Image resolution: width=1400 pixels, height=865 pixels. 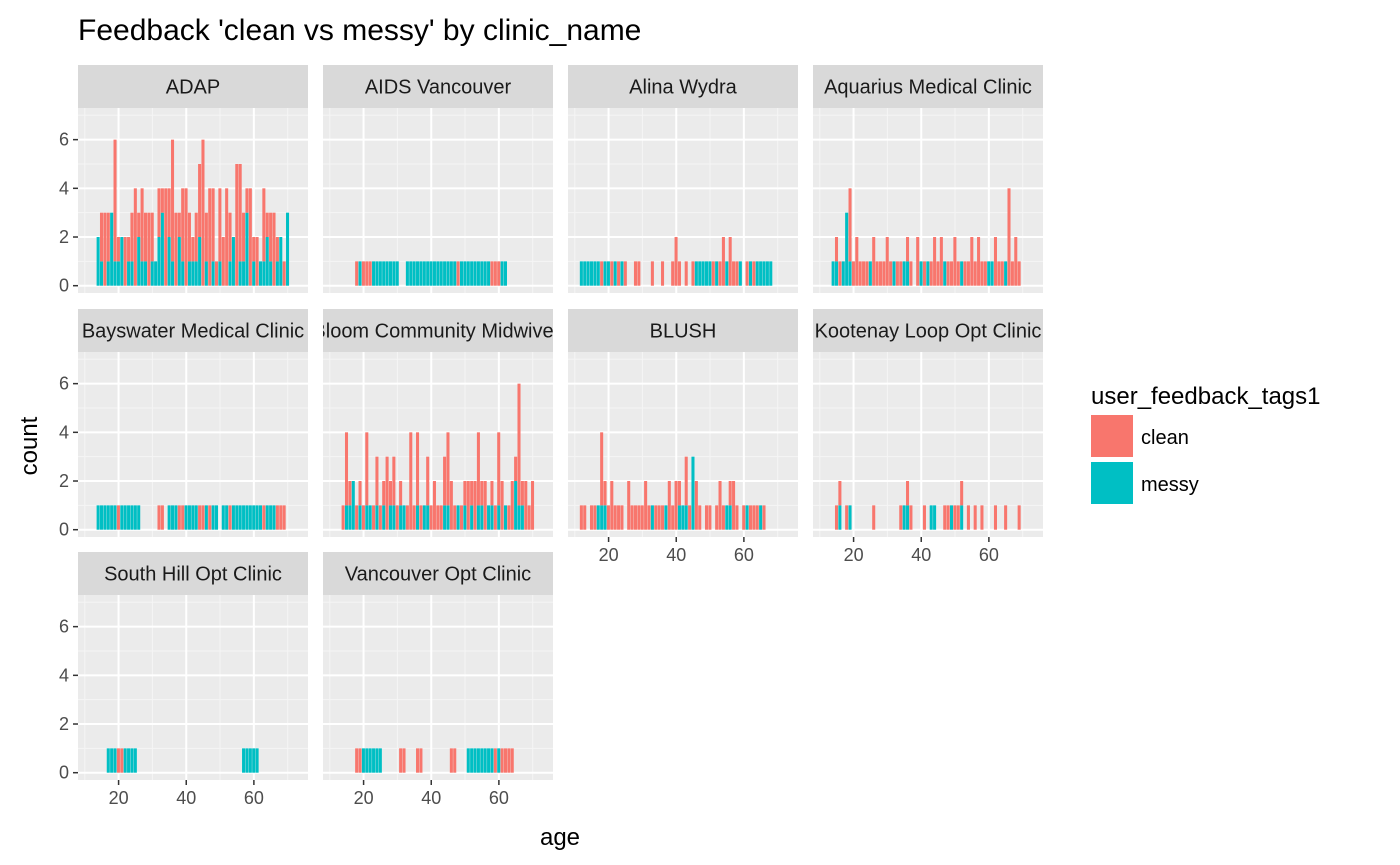 What do you see at coordinates (921, 551) in the screenshot?
I see `x-axis: 20 40 60` at bounding box center [921, 551].